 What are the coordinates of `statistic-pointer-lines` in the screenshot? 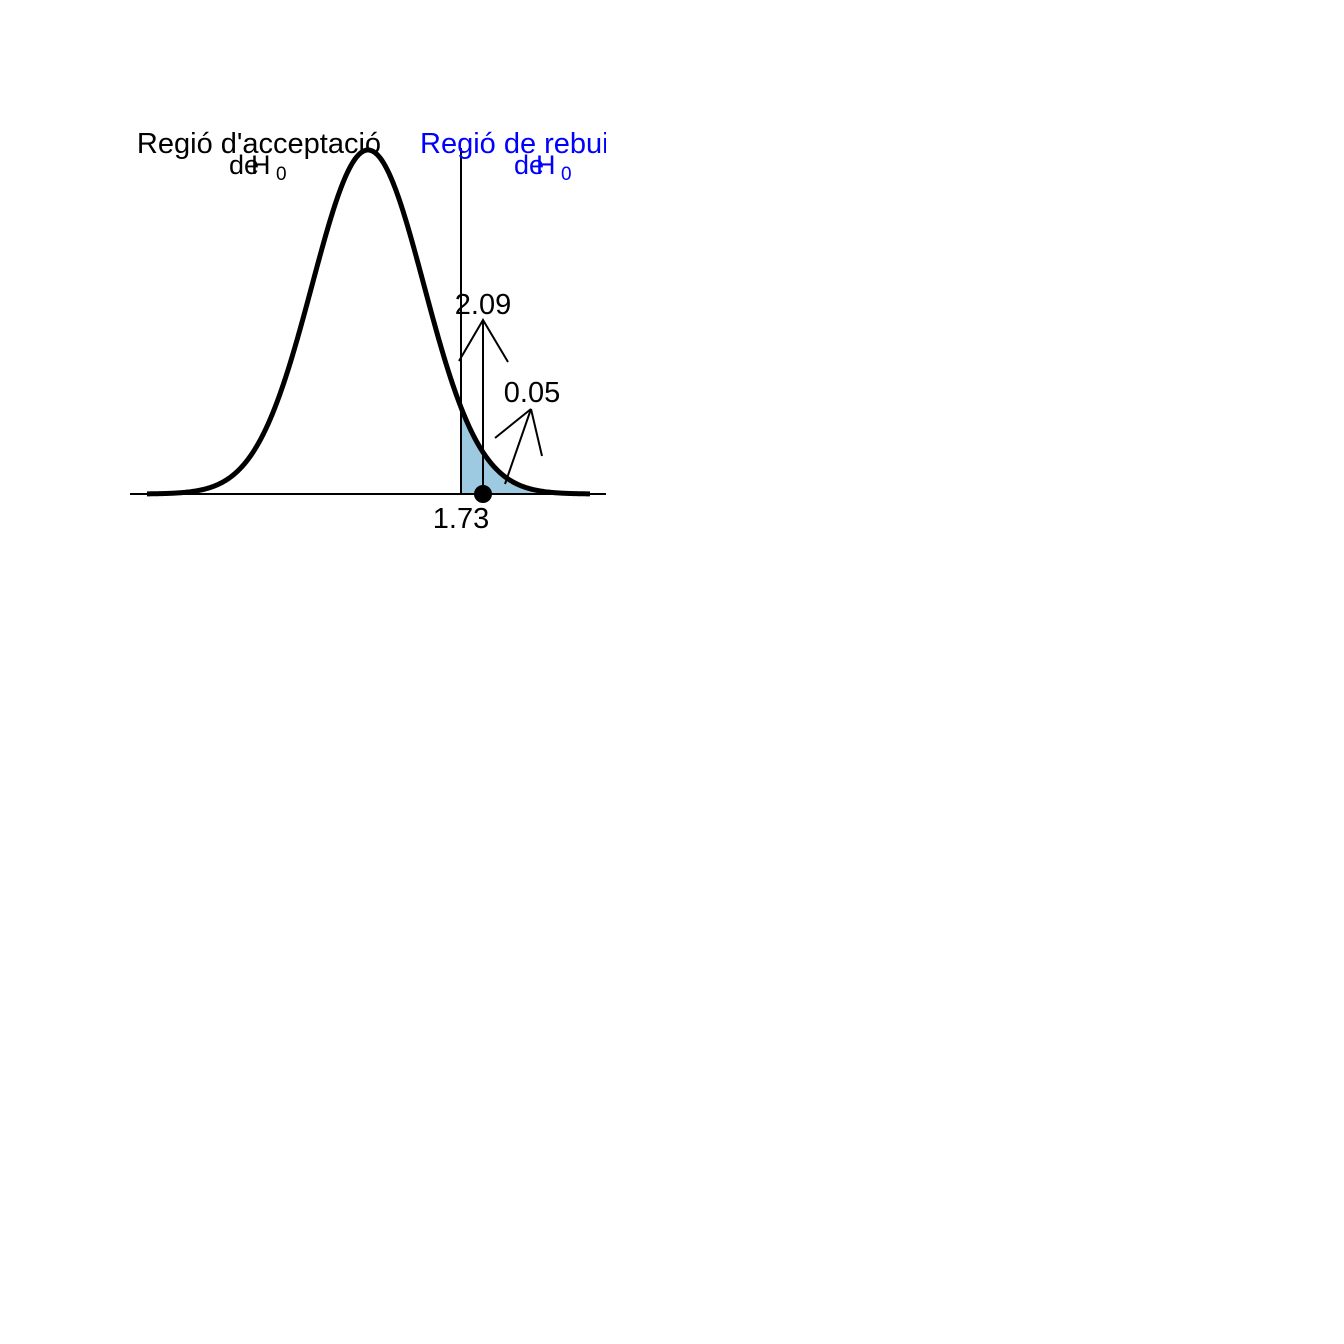 It's located at (483, 340).